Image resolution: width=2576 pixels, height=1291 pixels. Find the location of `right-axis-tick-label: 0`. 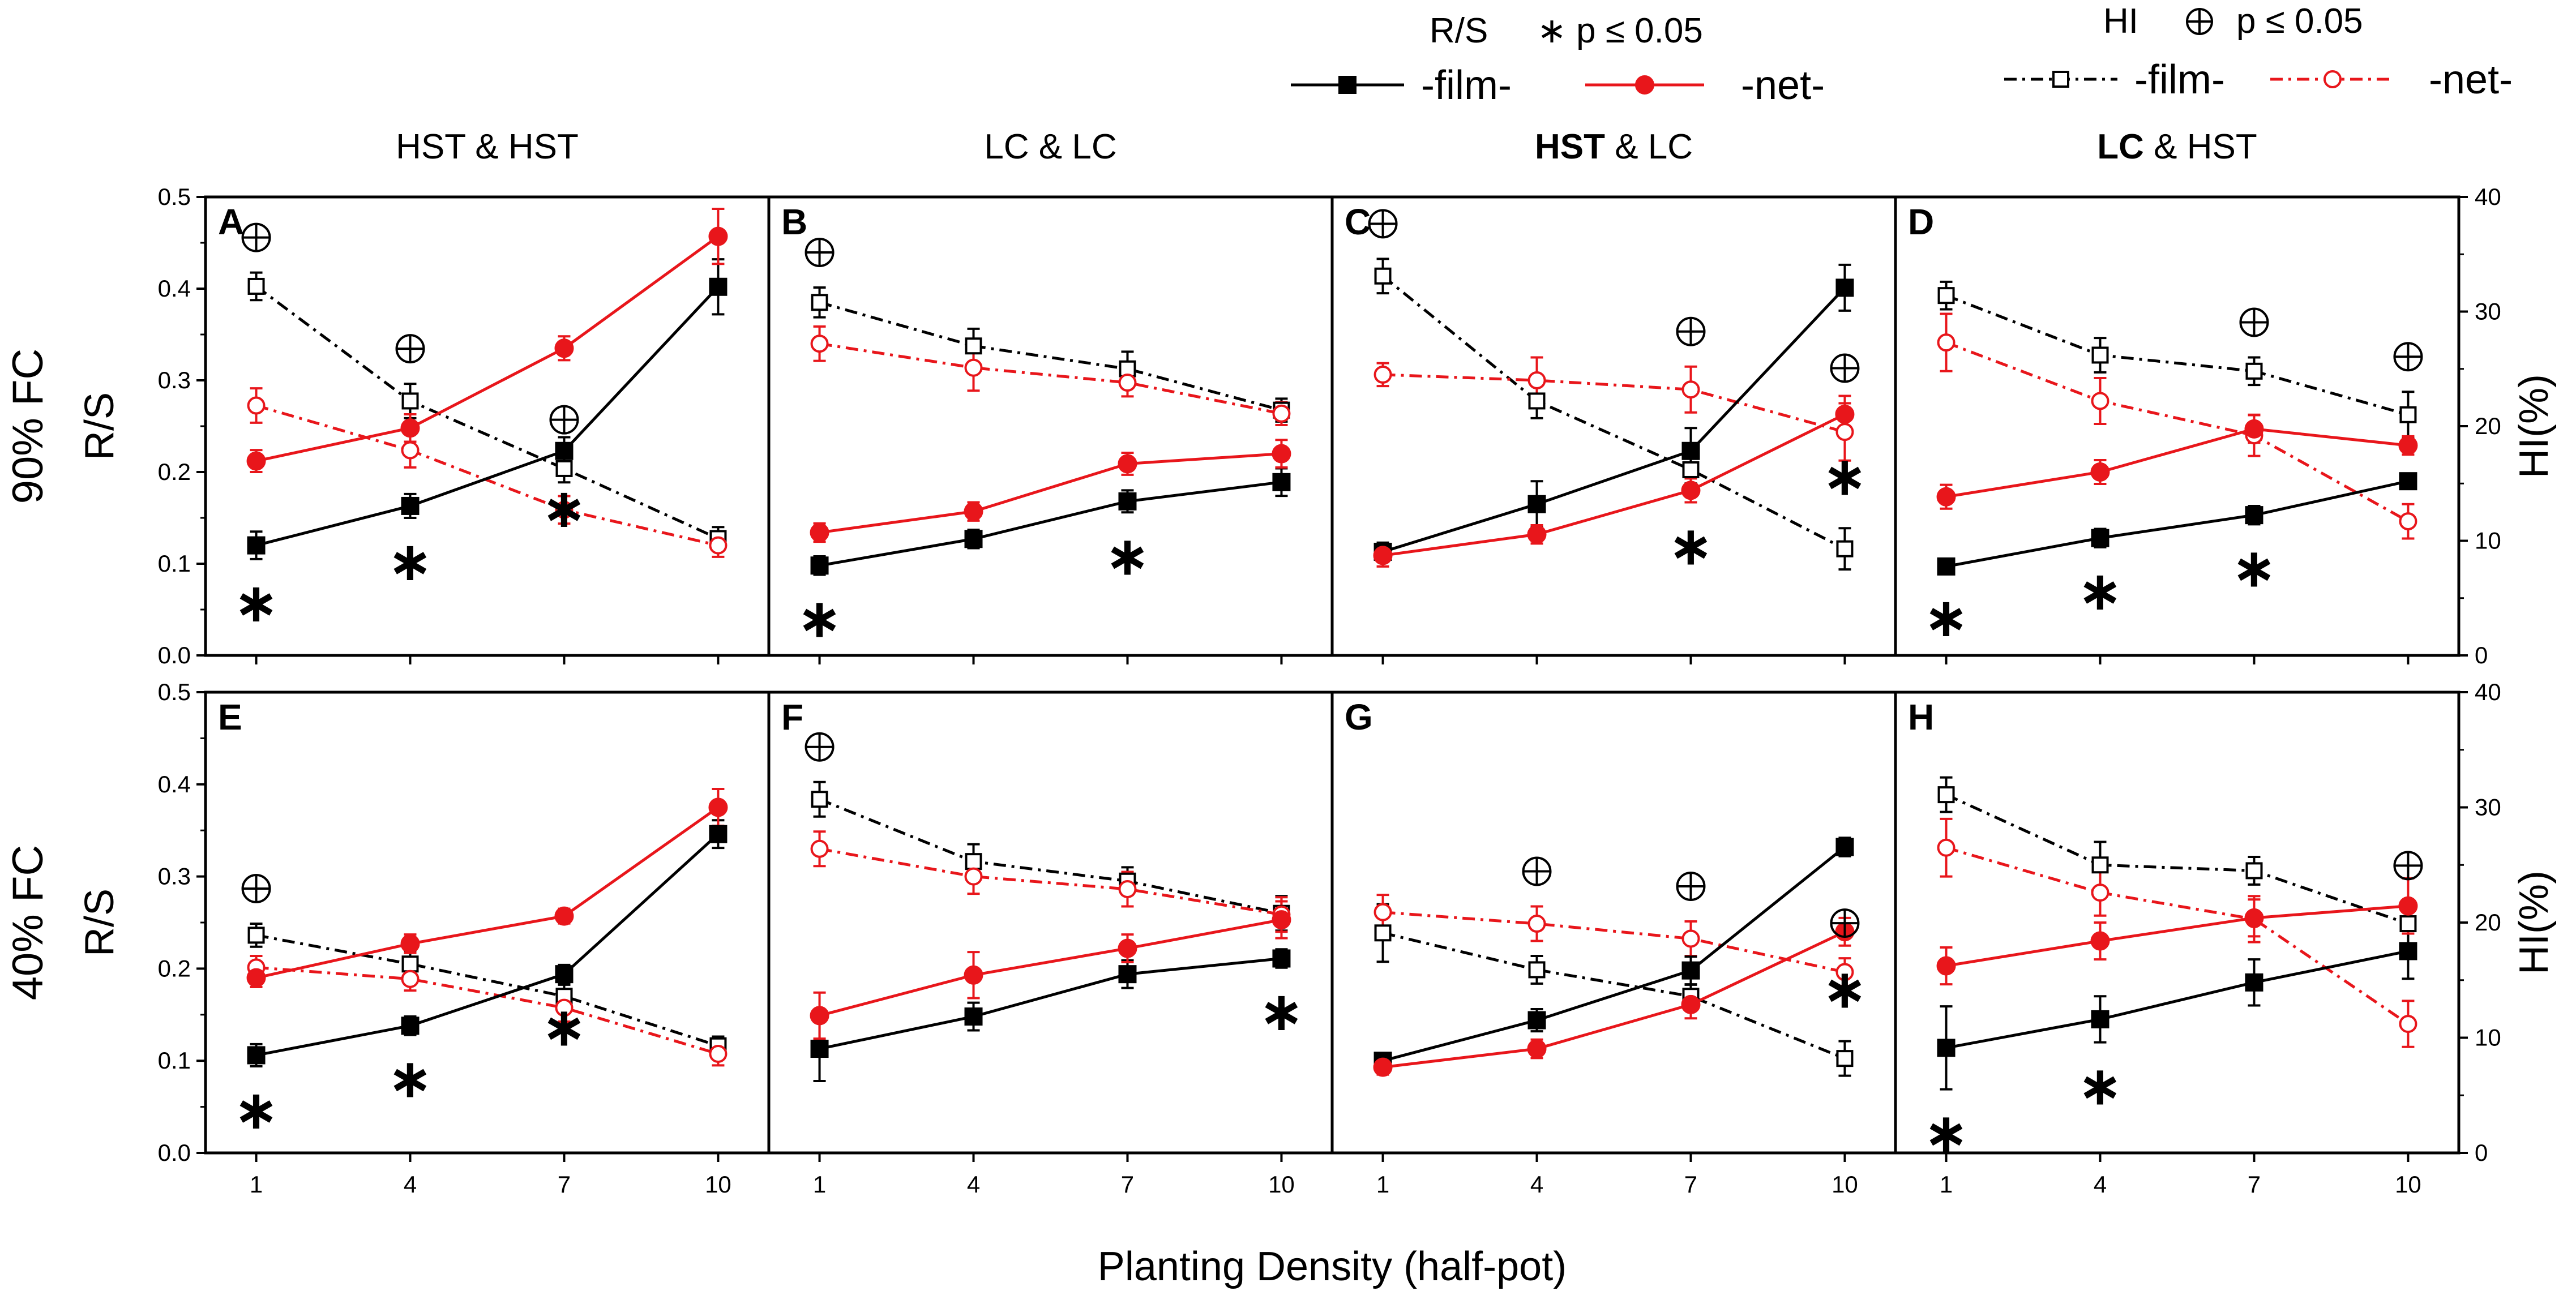

right-axis-tick-label: 0 is located at coordinates (2481, 655).